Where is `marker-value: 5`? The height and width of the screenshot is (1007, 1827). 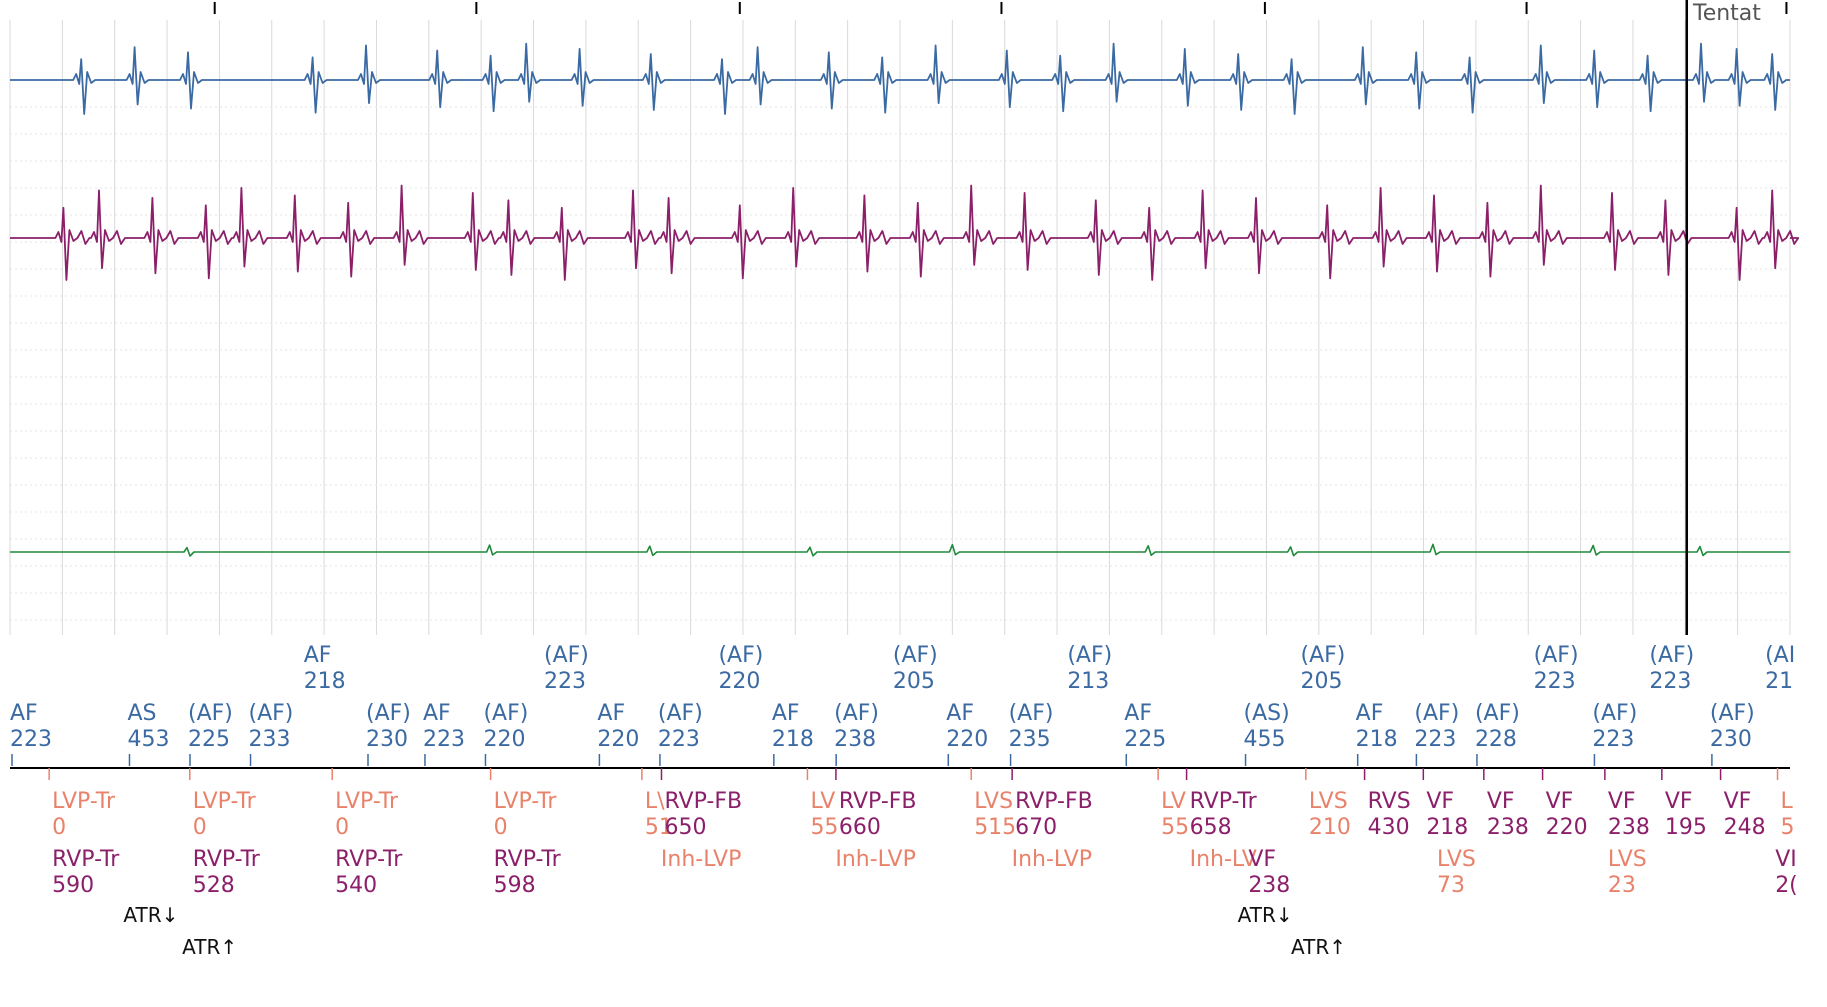
marker-value: 5 is located at coordinates (1788, 827).